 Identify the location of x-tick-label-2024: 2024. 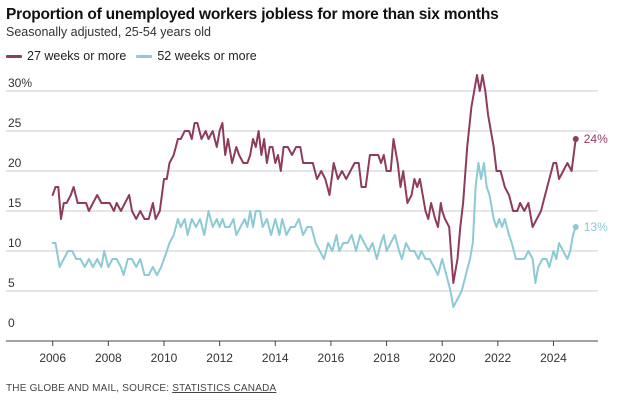
(553, 358).